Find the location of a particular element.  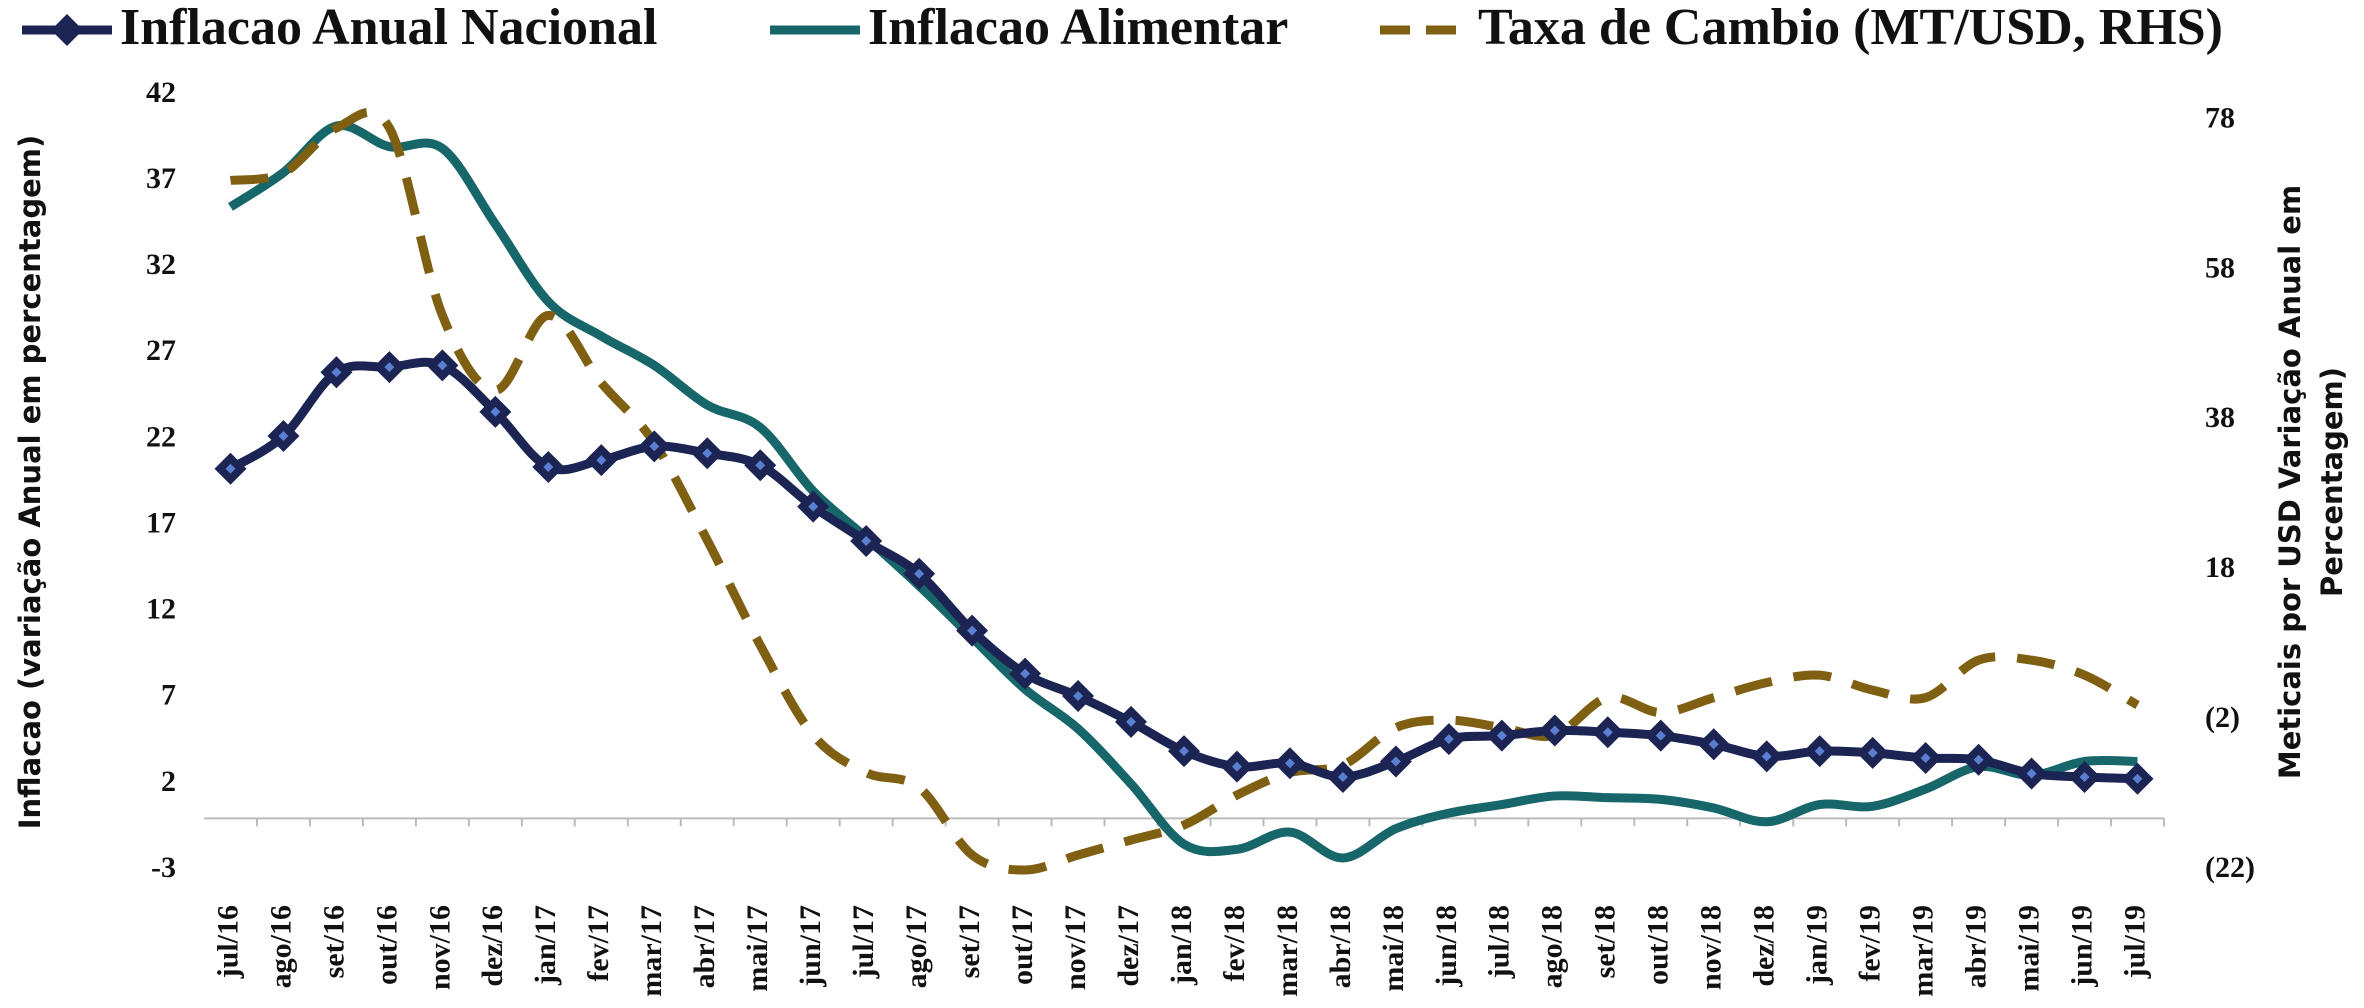

x-tick-label: mar/19 is located at coordinates (1923, 951).